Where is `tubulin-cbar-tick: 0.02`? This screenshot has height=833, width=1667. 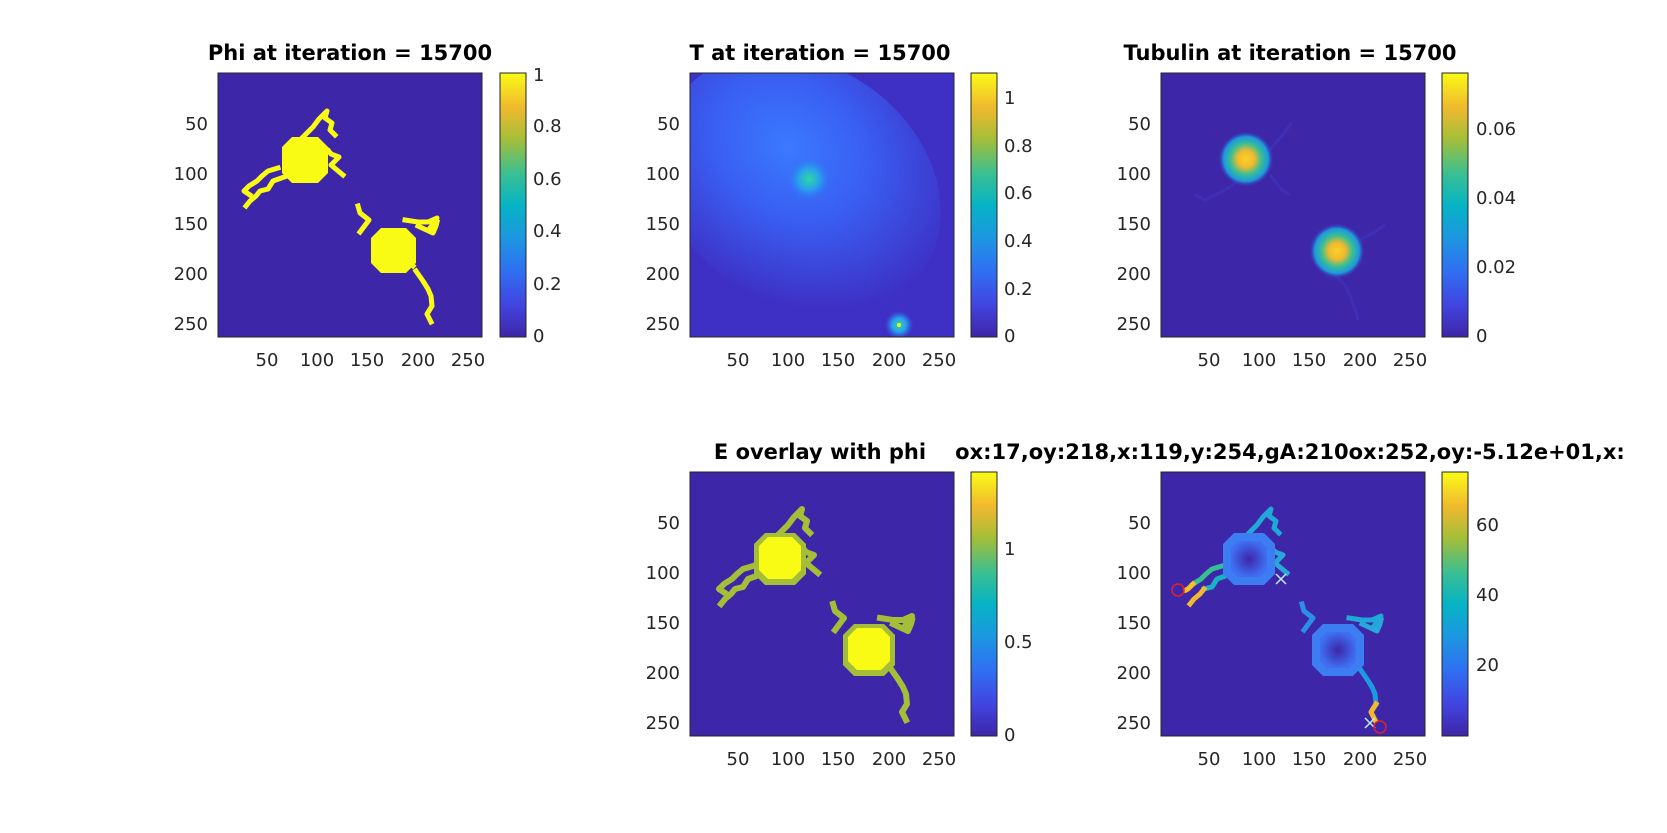
tubulin-cbar-tick: 0.02 is located at coordinates (1496, 267).